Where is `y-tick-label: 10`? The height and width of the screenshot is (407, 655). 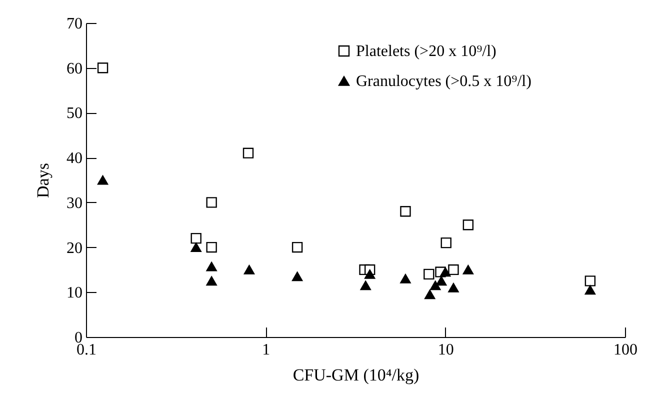
y-tick-label: 10 is located at coordinates (74, 293).